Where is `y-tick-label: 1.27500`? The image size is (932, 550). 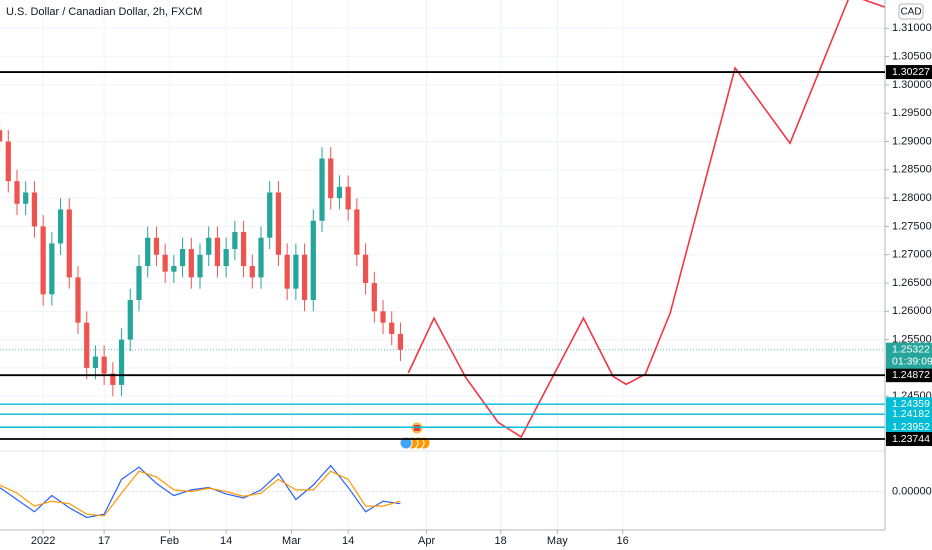 y-tick-label: 1.27500 is located at coordinates (912, 226).